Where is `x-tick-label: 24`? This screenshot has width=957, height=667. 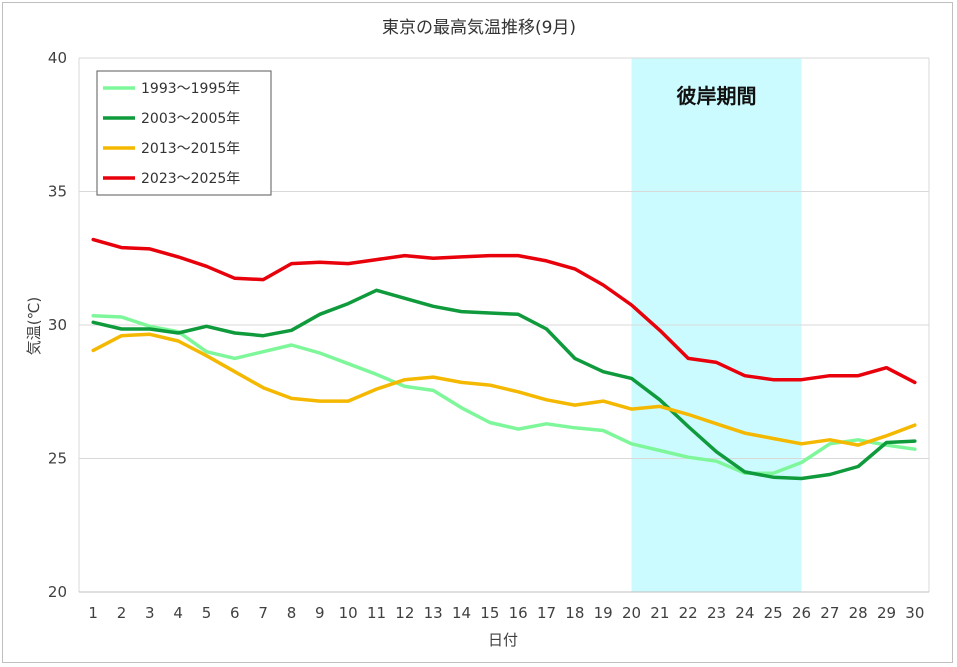
x-tick-label: 24 is located at coordinates (744, 613).